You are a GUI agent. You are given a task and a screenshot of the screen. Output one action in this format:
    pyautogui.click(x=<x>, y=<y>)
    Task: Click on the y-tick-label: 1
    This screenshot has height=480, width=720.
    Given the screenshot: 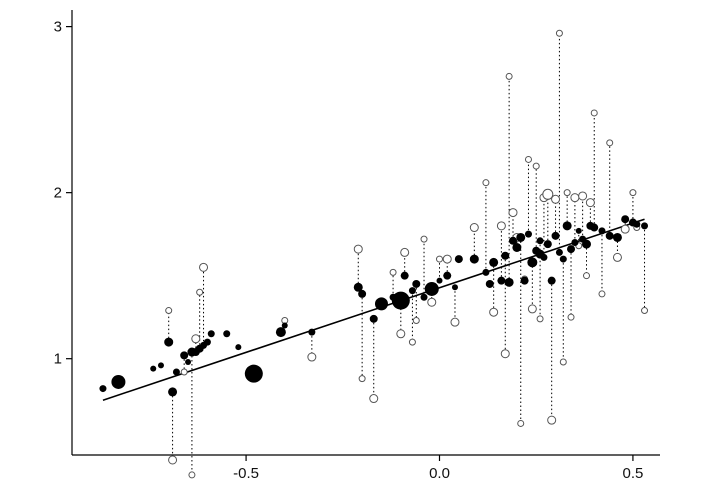 What is the action you would take?
    pyautogui.click(x=58, y=359)
    